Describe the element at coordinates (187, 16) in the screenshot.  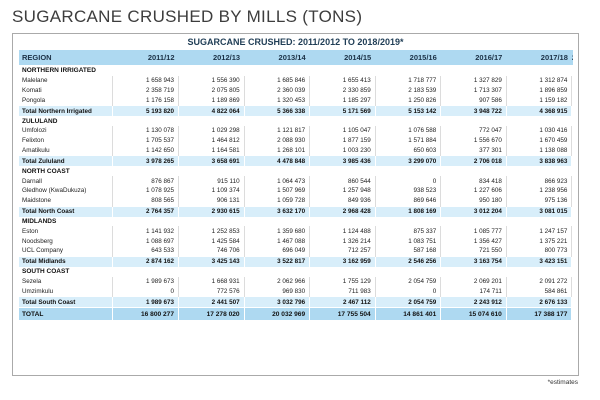
I see `page-title: SUGARCANE CRUSHED BY MILLS (TONS)` at that location.